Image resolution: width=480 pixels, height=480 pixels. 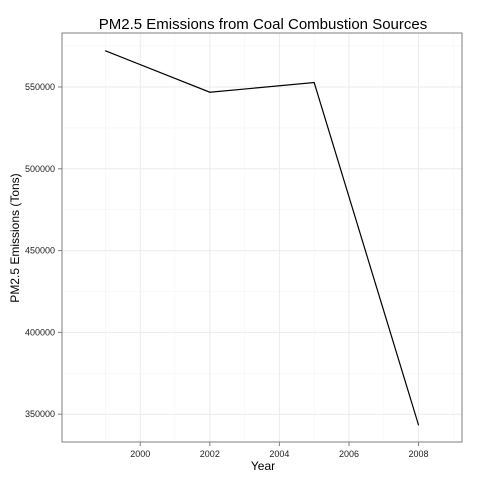 I want to click on x-tick-label: 2004, so click(x=279, y=454).